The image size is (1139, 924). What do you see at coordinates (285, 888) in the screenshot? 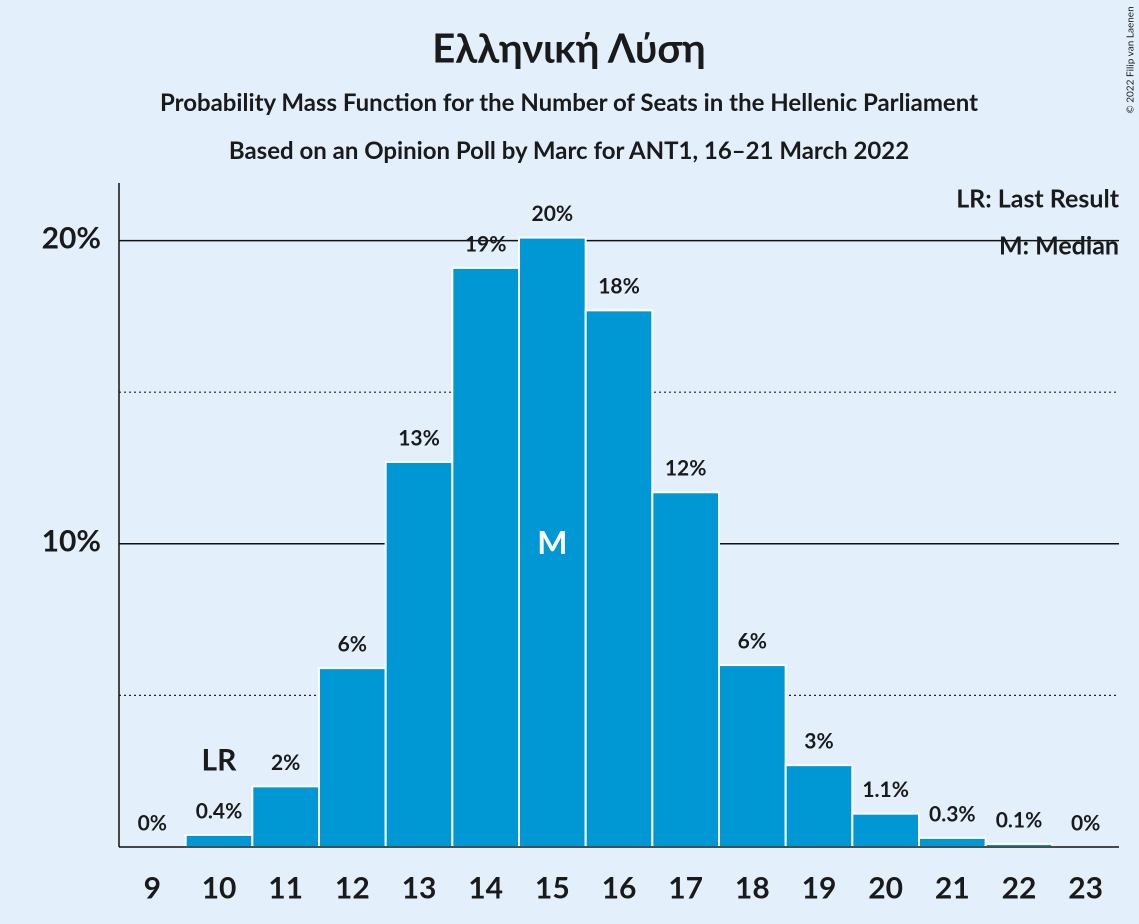
I see `x-tick-label: 11` at bounding box center [285, 888].